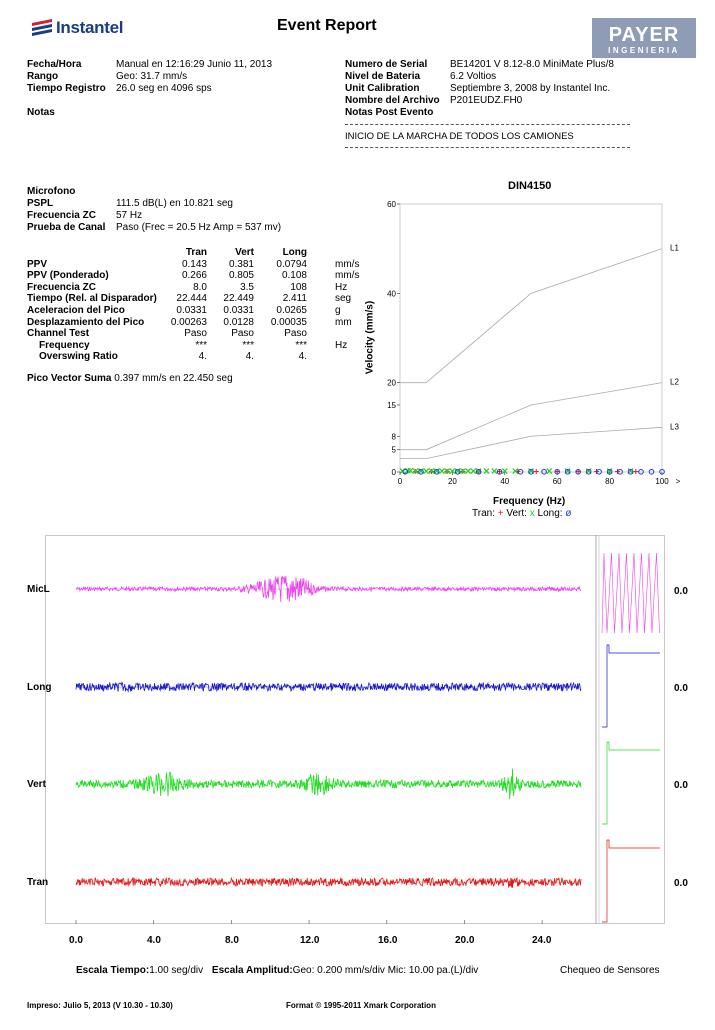  Describe the element at coordinates (291, 264) in the screenshot. I see `cell-long: 0.0794` at that location.